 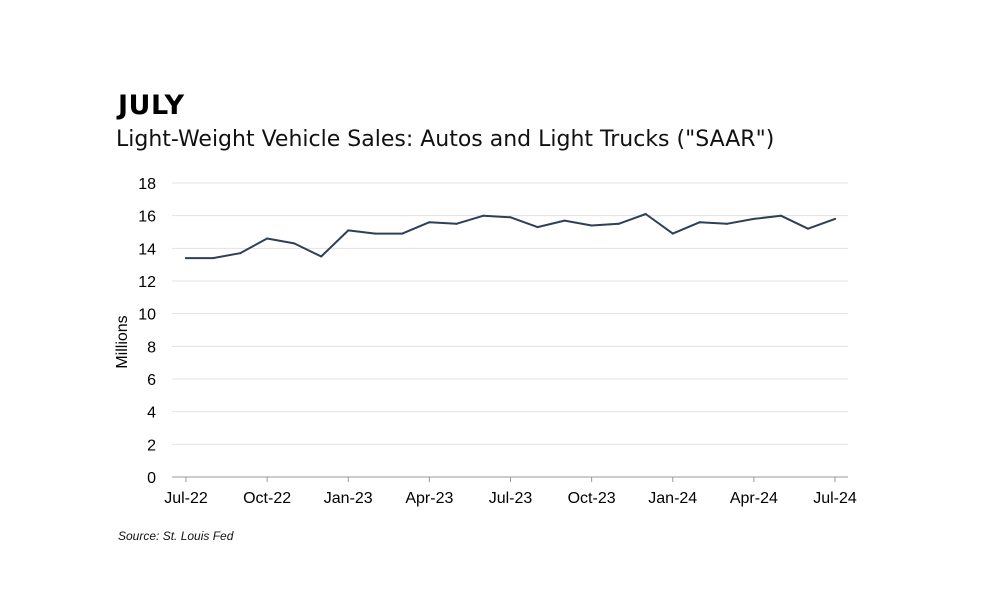 I want to click on x-tick-label: Apr-24, so click(x=754, y=498).